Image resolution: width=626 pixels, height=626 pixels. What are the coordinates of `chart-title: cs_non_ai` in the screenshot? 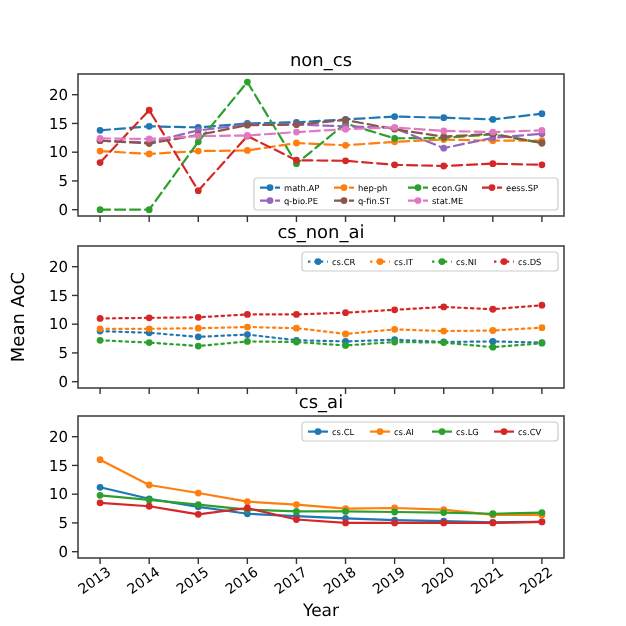 It's located at (321, 234).